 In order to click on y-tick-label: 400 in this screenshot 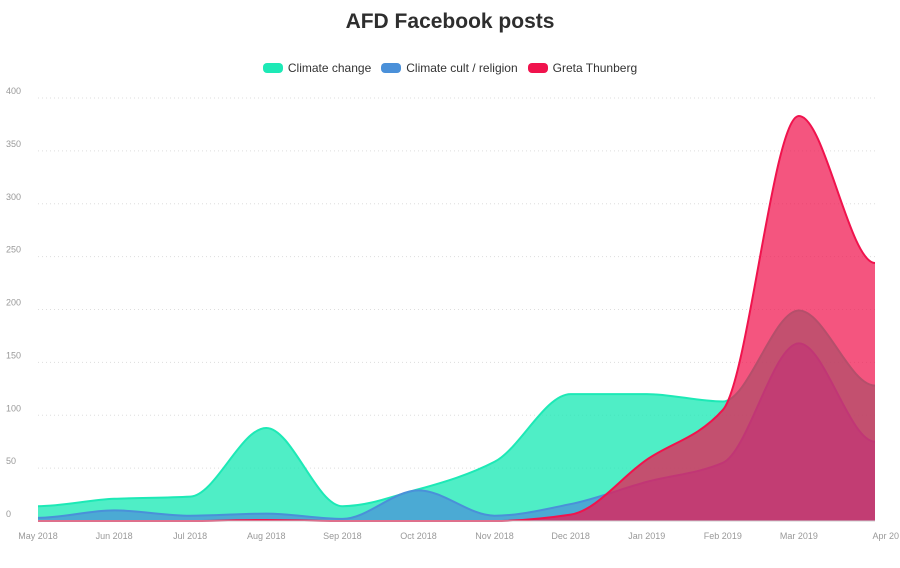, I will do `click(13, 91)`.